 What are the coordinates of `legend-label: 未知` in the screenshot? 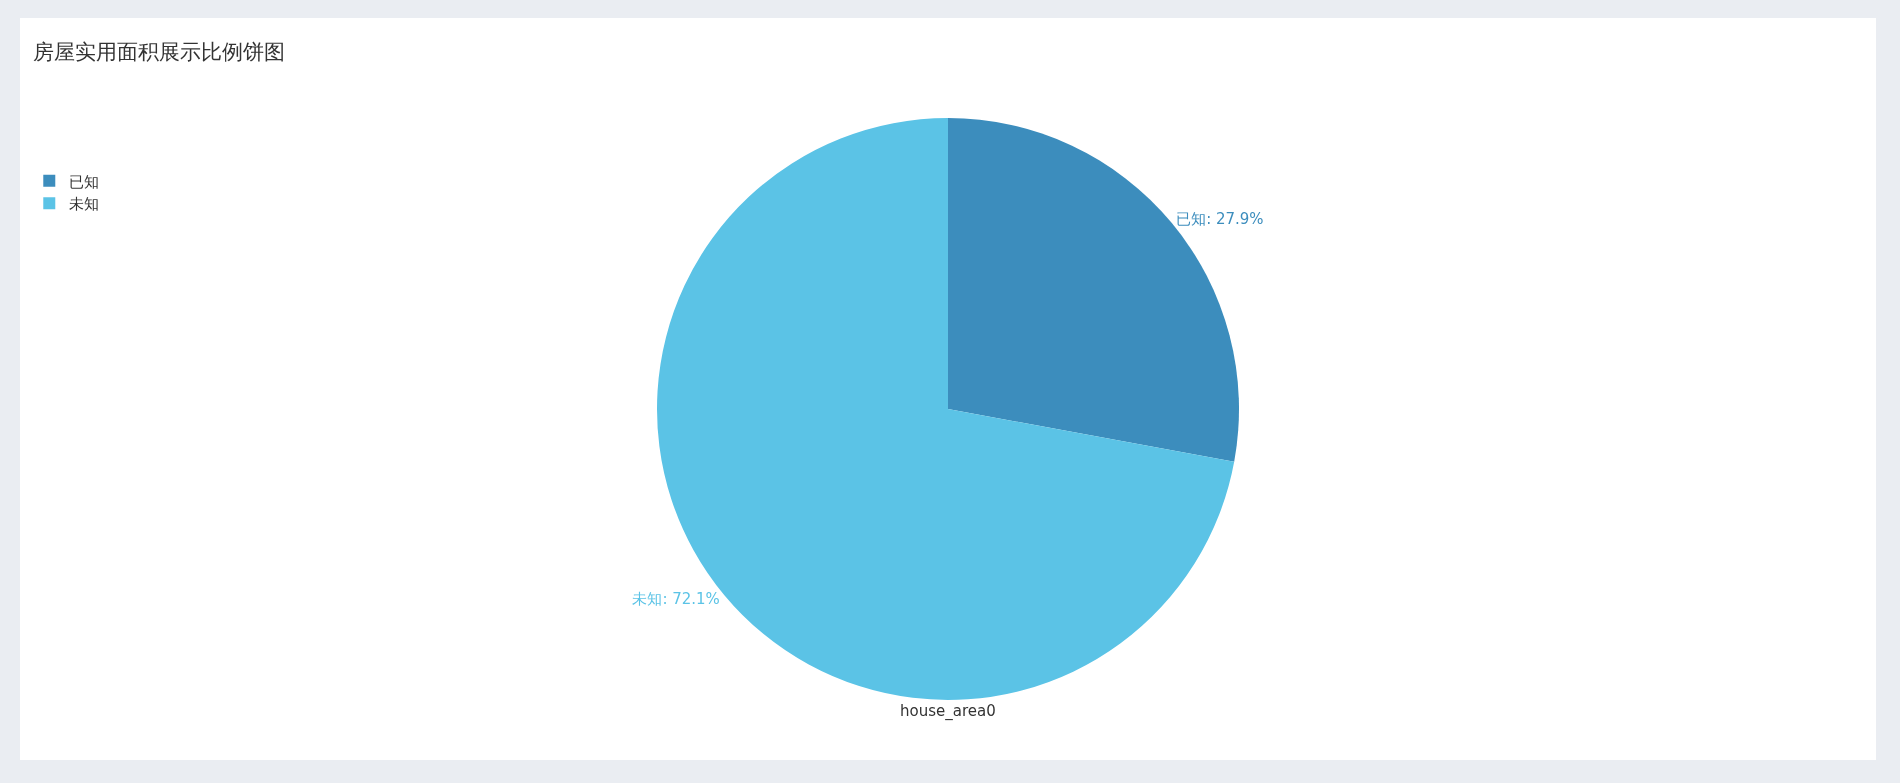 It's located at (84, 204).